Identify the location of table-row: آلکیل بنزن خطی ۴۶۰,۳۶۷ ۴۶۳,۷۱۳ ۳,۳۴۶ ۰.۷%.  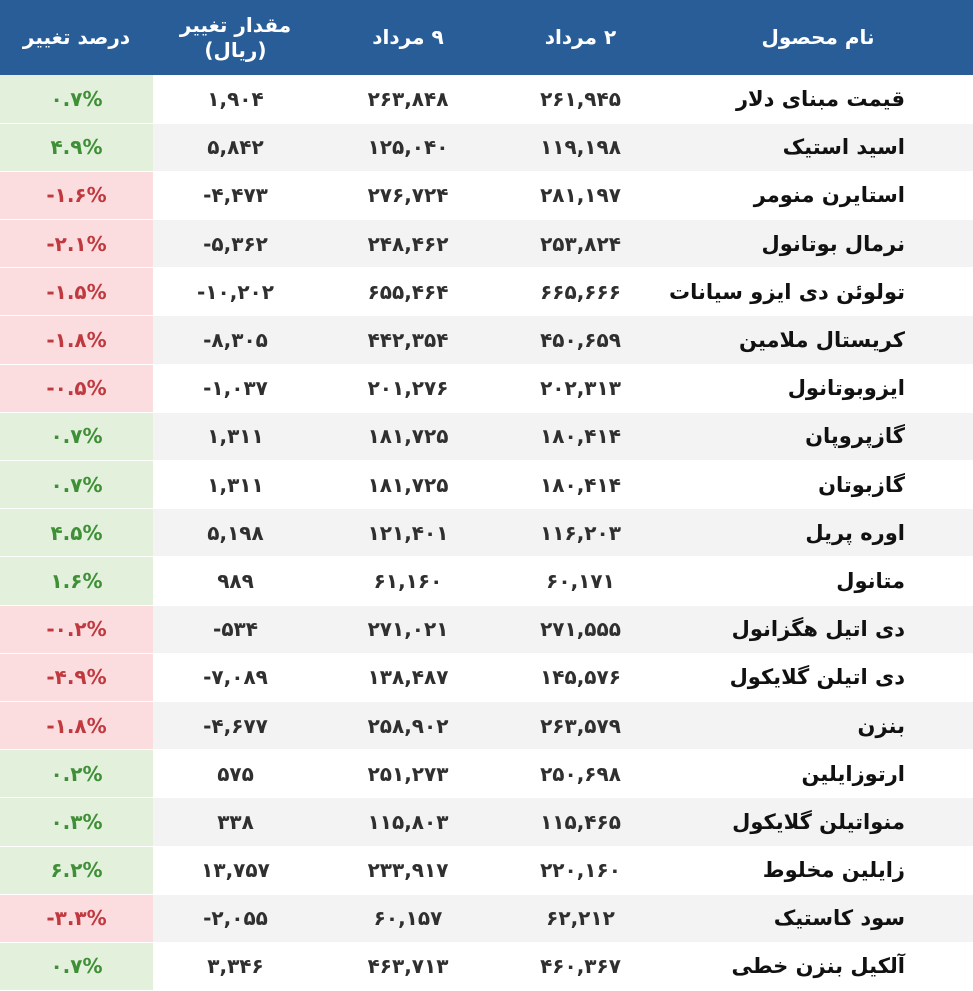
(486, 966).